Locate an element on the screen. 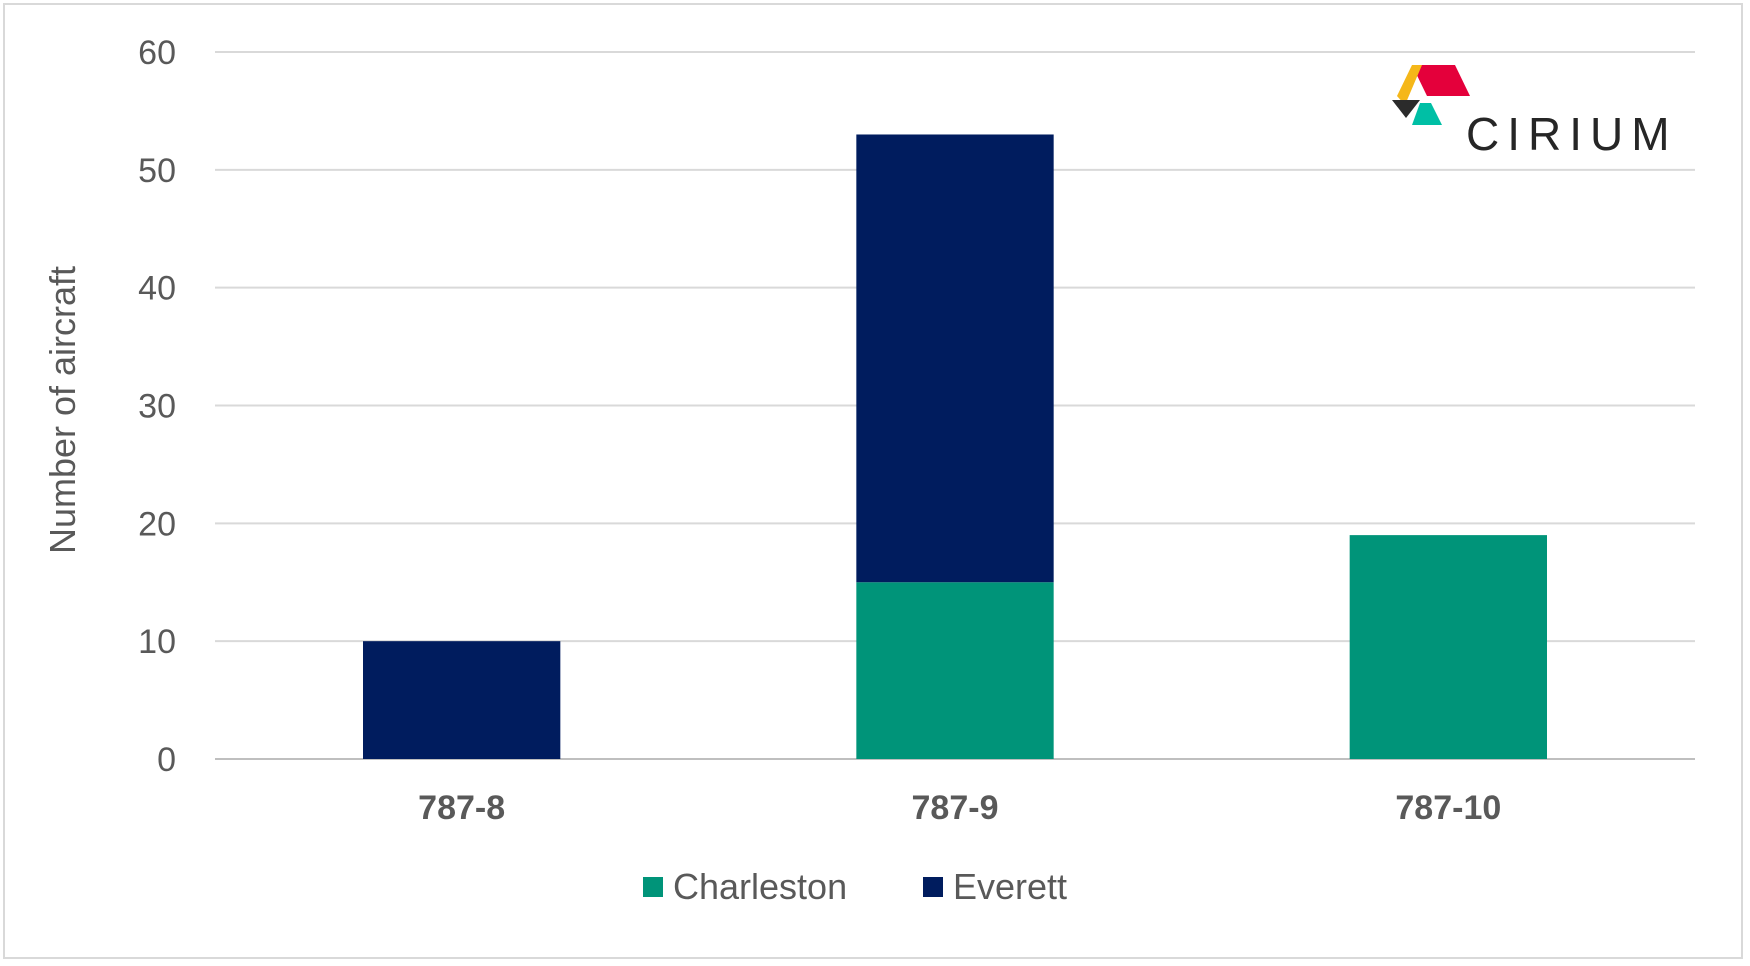  logo-dark-band is located at coordinates (1406, 109).